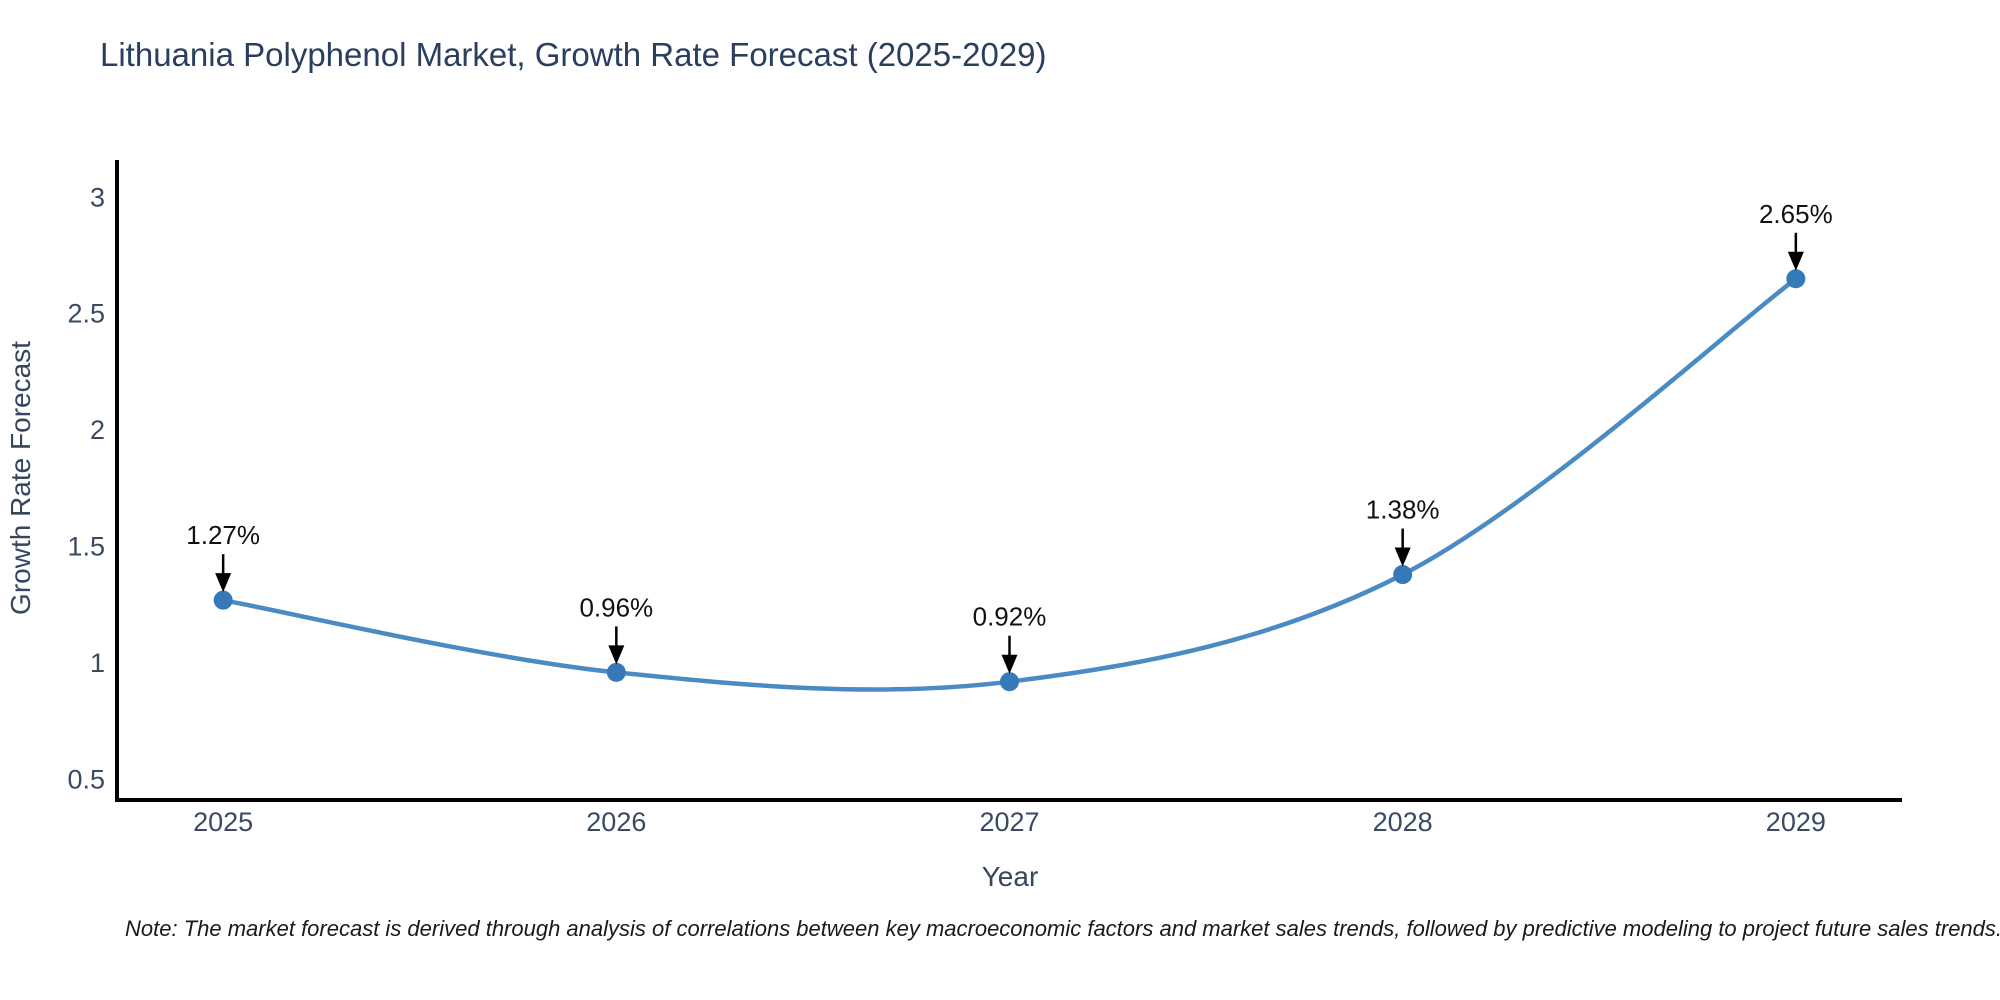 The width and height of the screenshot is (2000, 1000). Describe the element at coordinates (97, 663) in the screenshot. I see `y-tick-label: 1` at that location.